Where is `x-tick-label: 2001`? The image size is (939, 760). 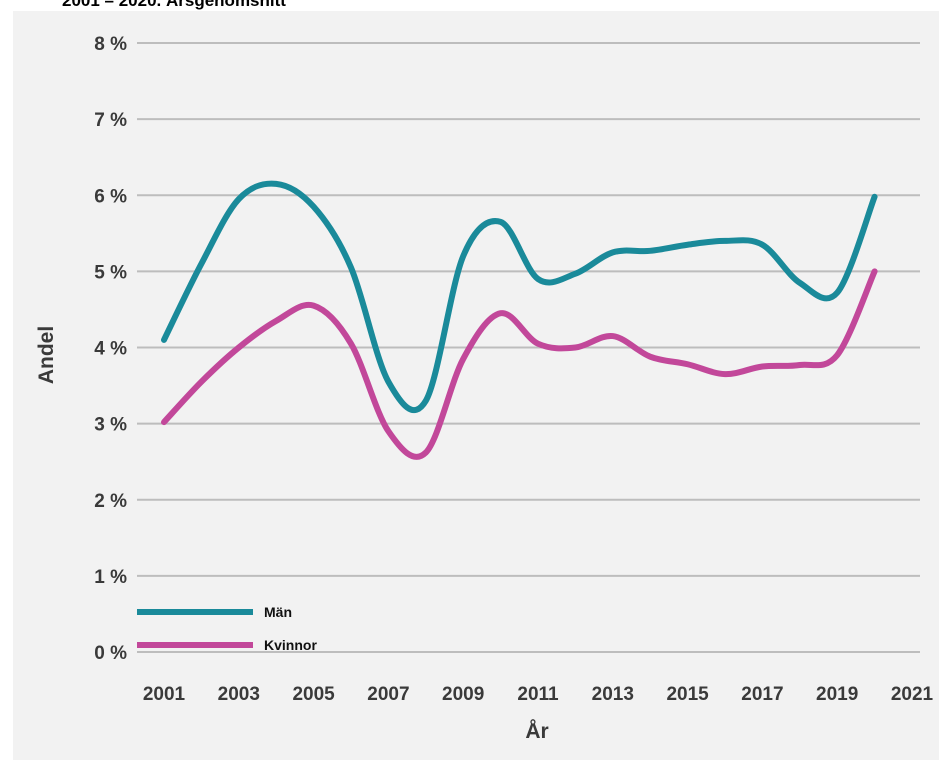
x-tick-label: 2001 is located at coordinates (164, 694).